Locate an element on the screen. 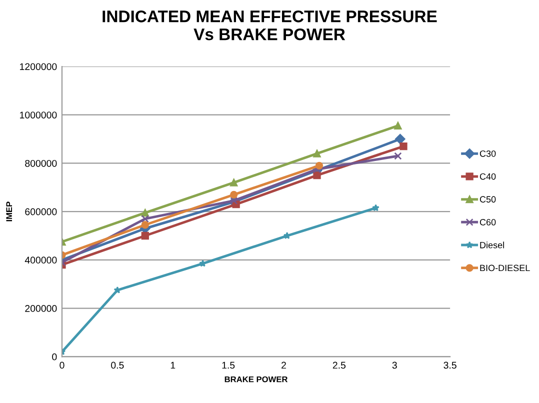 Image resolution: width=539 pixels, height=403 pixels. x-axis-title: BRAKE POWER is located at coordinates (256, 379).